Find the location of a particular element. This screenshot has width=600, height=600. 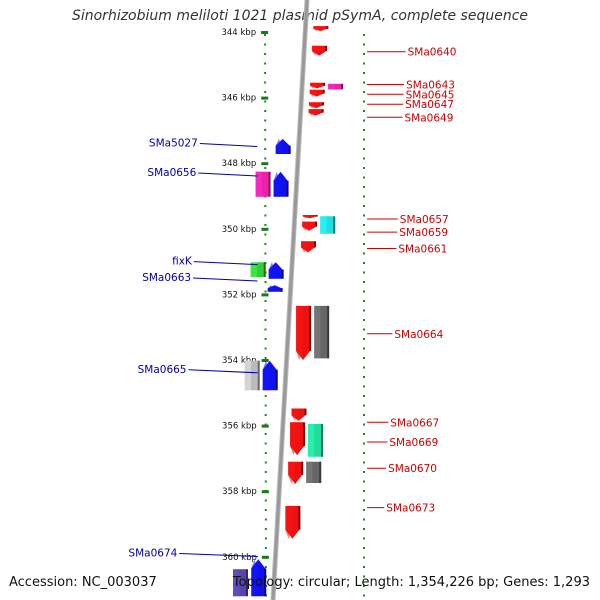

gene-label-reverse: SMa5027 is located at coordinates (173, 144).